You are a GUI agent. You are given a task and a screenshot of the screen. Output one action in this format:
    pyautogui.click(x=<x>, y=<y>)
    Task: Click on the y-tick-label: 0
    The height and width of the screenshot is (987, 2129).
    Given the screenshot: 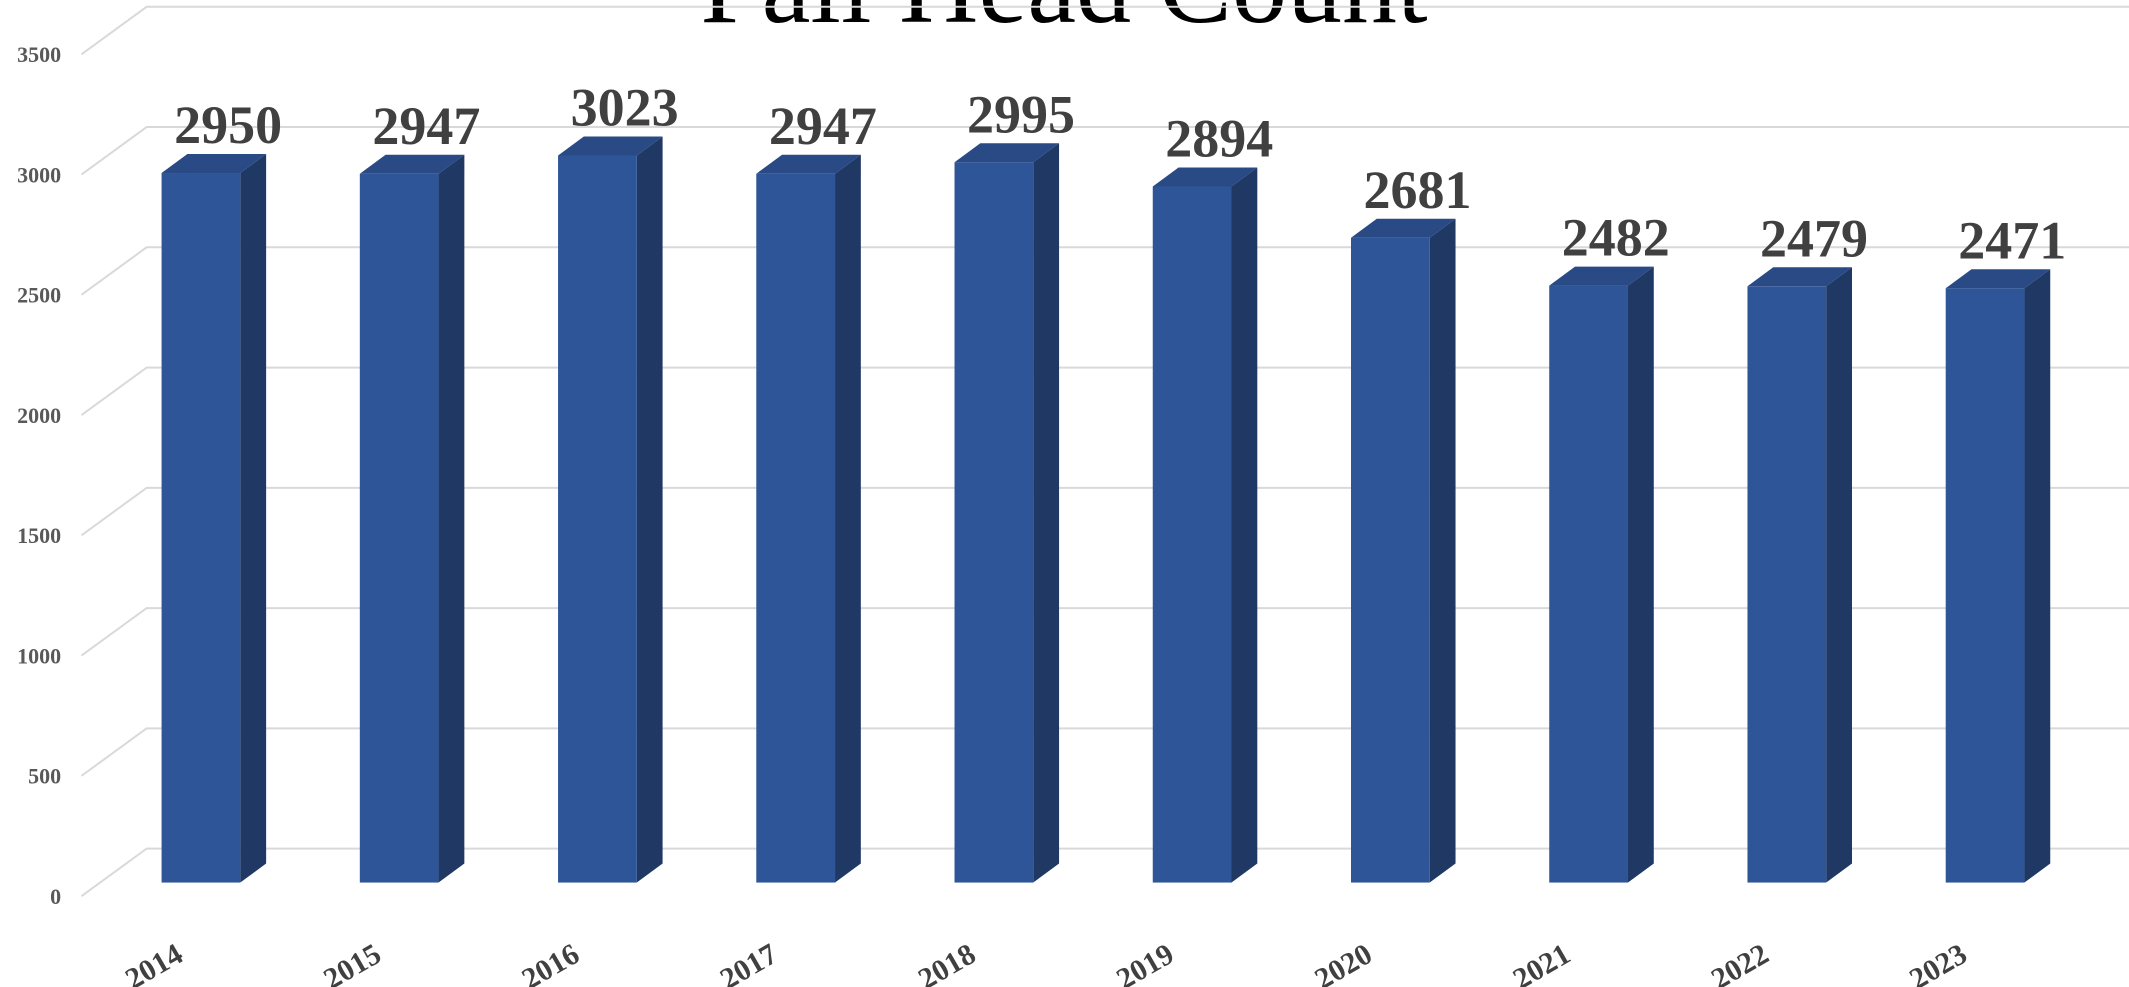 What is the action you would take?
    pyautogui.click(x=55, y=896)
    